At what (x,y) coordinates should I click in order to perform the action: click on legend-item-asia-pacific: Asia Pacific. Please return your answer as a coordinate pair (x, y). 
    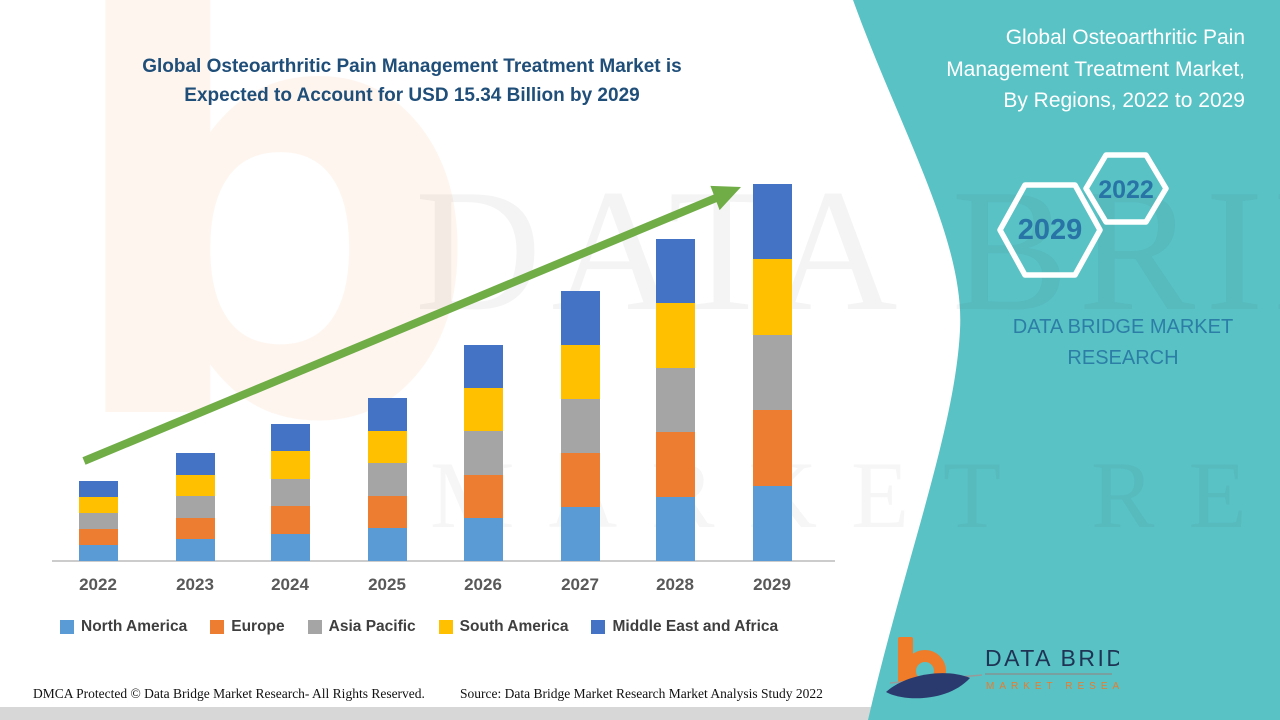
    Looking at the image, I should click on (361, 627).